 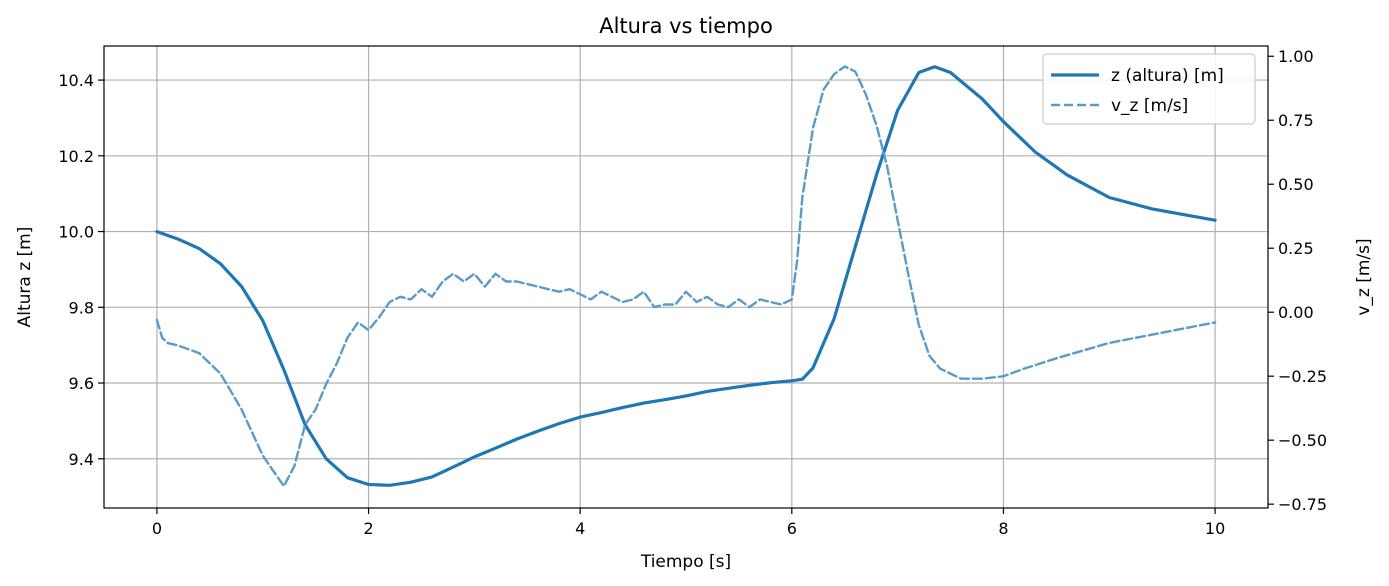 What do you see at coordinates (25, 277) in the screenshot?
I see `y-left-axis-label: Altura z [m]` at bounding box center [25, 277].